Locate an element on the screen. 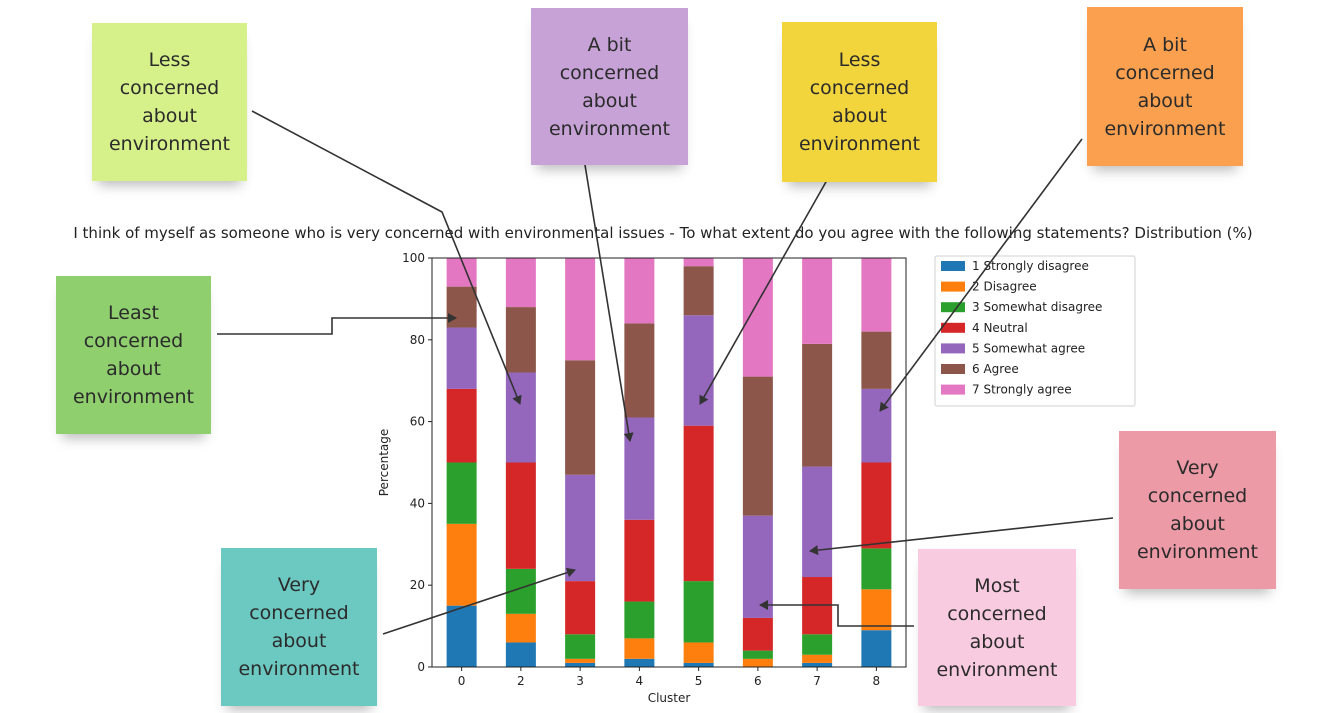  sticky-note-cluster-4: A bit concerned about environment is located at coordinates (609, 86).